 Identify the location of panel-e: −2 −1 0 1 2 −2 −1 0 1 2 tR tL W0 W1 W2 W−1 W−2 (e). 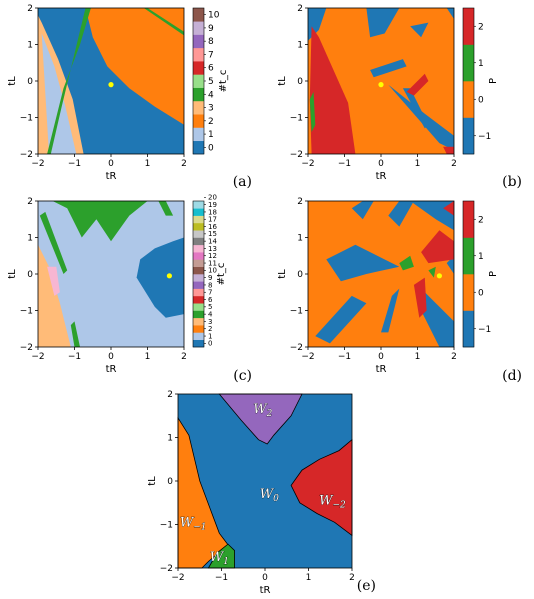
(261, 493).